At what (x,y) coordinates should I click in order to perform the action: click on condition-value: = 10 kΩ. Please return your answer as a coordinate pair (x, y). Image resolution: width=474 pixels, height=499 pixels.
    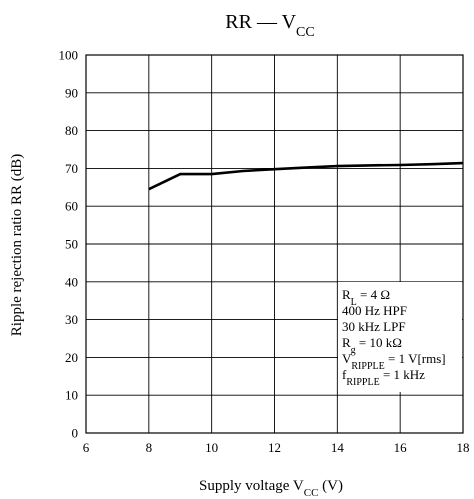
    Looking at the image, I should click on (379, 342).